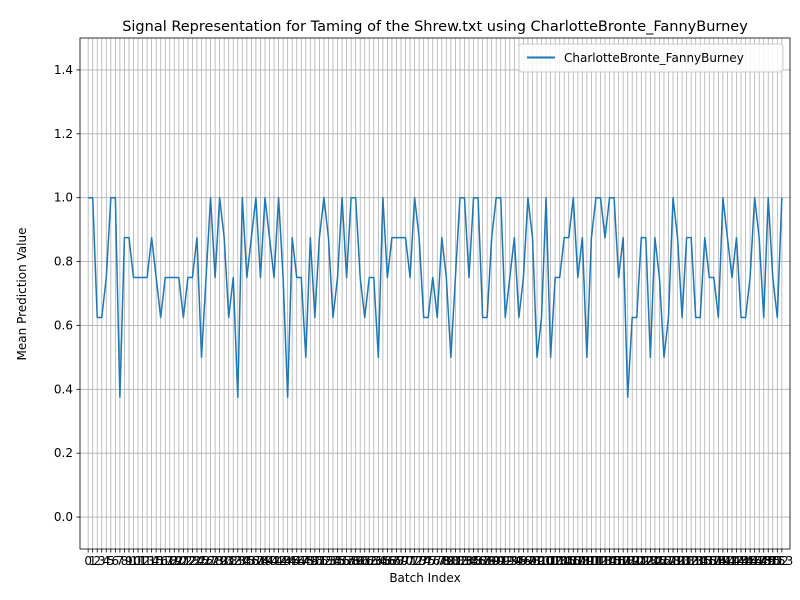 This screenshot has height=600, width=800. I want to click on x-tick-label: 60, so click(360, 561).